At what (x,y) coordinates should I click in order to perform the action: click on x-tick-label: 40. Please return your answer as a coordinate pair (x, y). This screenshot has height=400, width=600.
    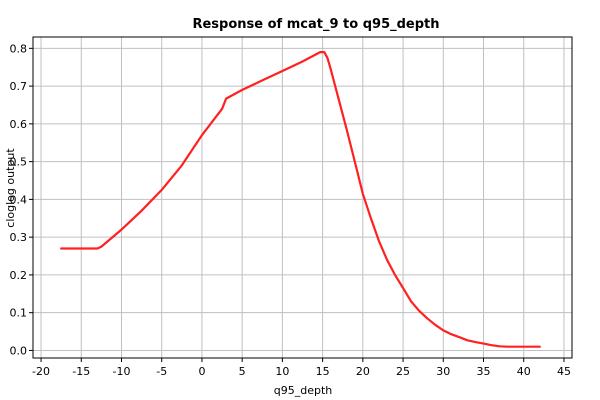
    Looking at the image, I should click on (524, 371).